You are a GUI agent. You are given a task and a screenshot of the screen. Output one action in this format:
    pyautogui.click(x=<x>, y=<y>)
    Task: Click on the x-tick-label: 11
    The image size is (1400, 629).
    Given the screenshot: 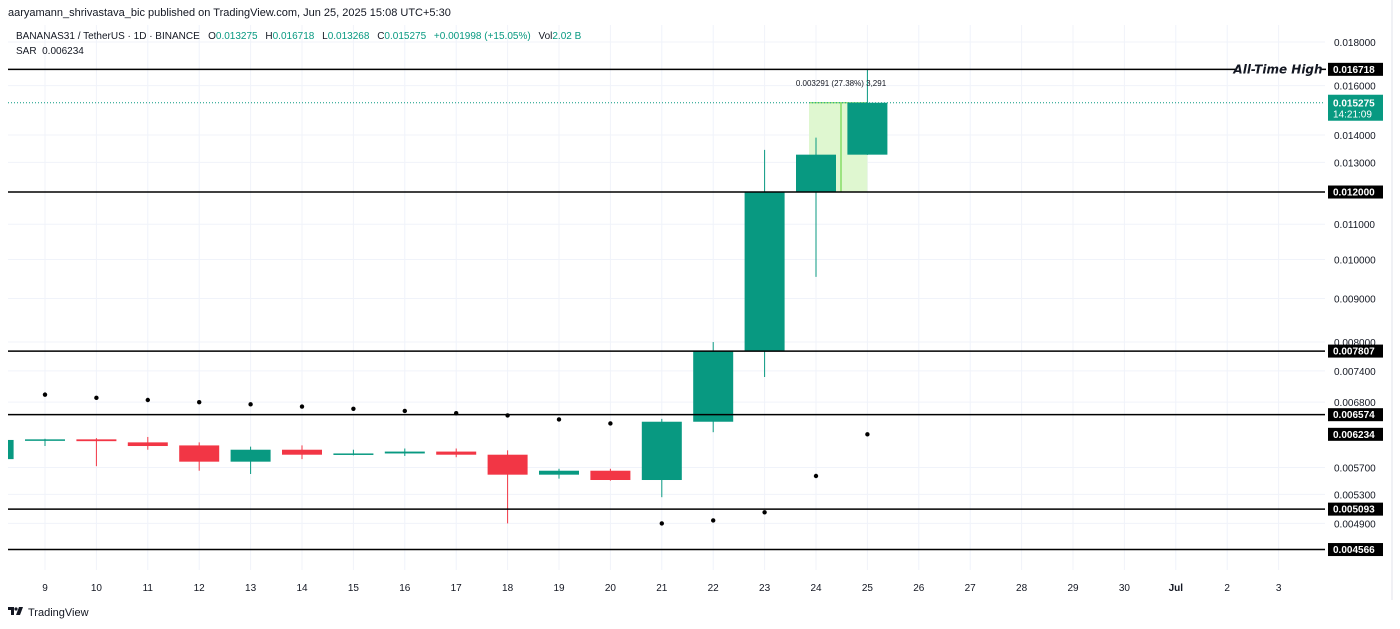 What is the action you would take?
    pyautogui.click(x=148, y=588)
    